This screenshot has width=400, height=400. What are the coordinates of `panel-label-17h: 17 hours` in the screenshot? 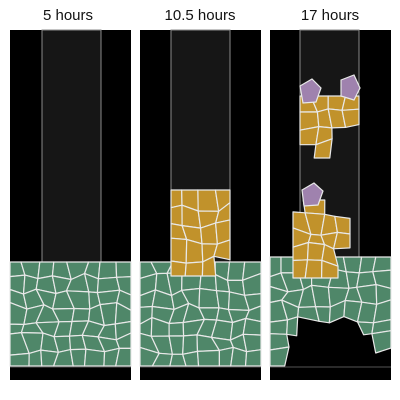 It's located at (330, 15).